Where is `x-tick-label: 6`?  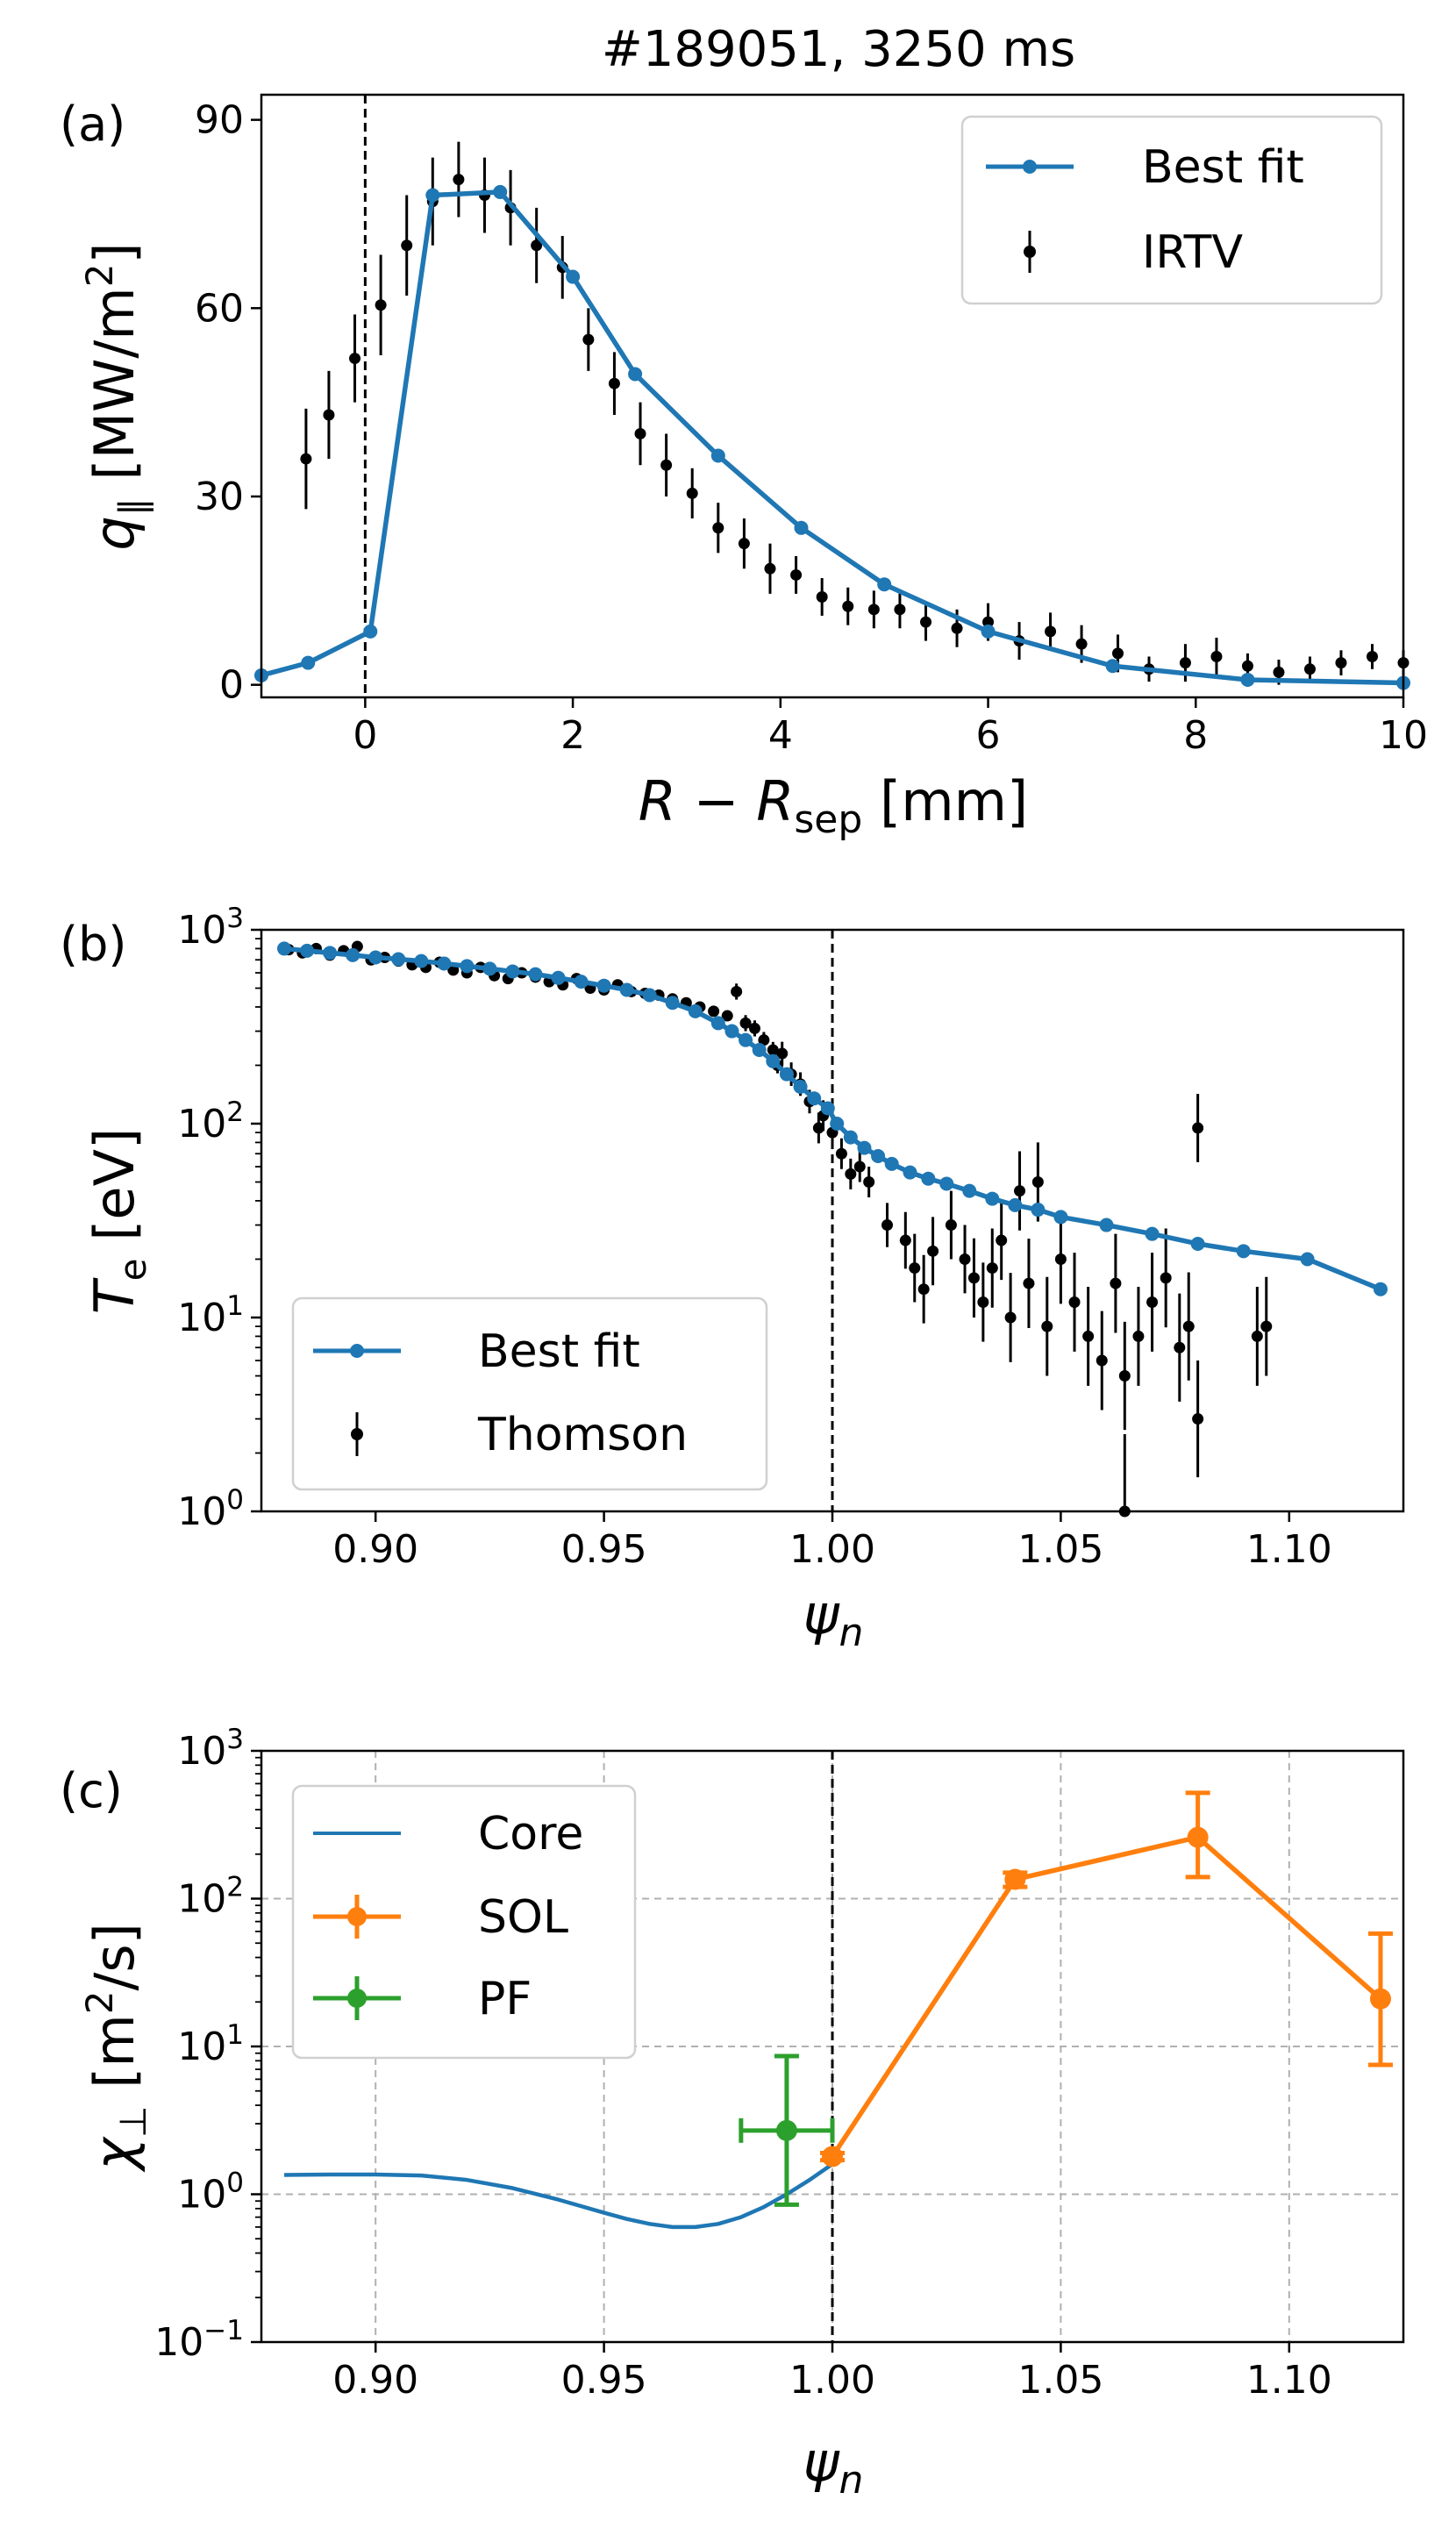 x-tick-label: 6 is located at coordinates (988, 736).